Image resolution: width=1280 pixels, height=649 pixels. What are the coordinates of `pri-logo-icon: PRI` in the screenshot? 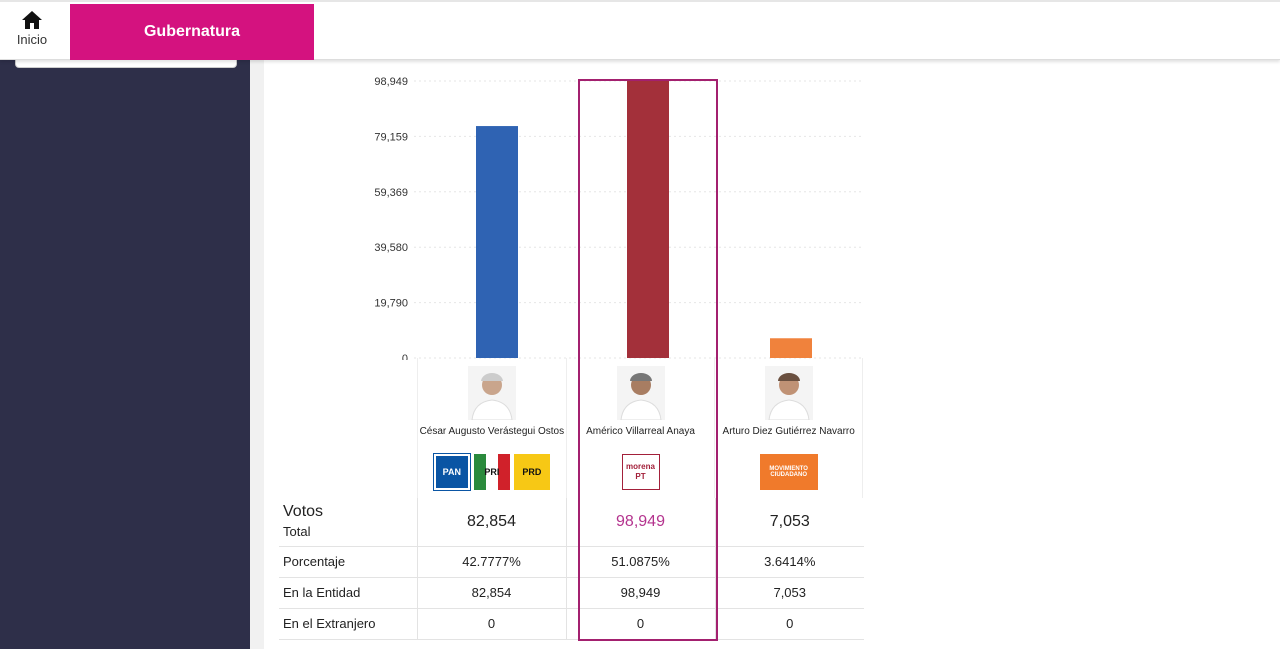 It's located at (491, 472).